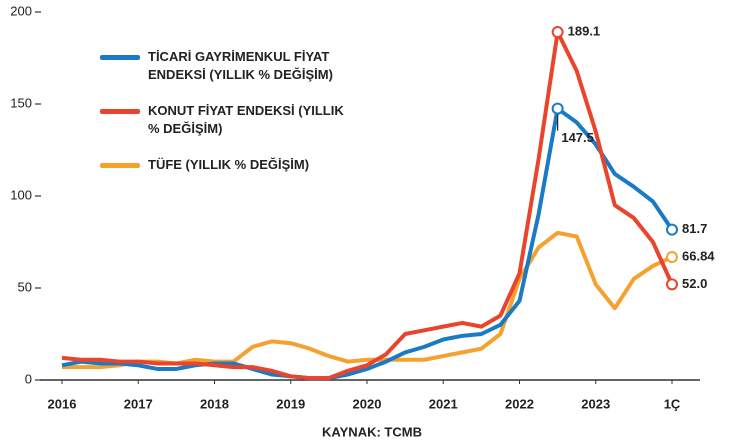  I want to click on x-tick-label: 2022, so click(519, 403).